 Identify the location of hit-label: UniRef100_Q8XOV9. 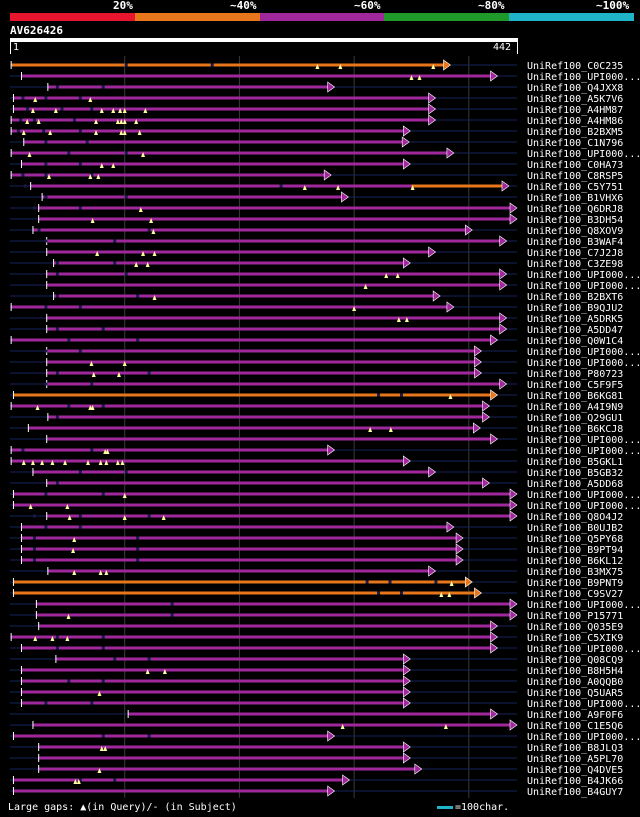
(575, 231).